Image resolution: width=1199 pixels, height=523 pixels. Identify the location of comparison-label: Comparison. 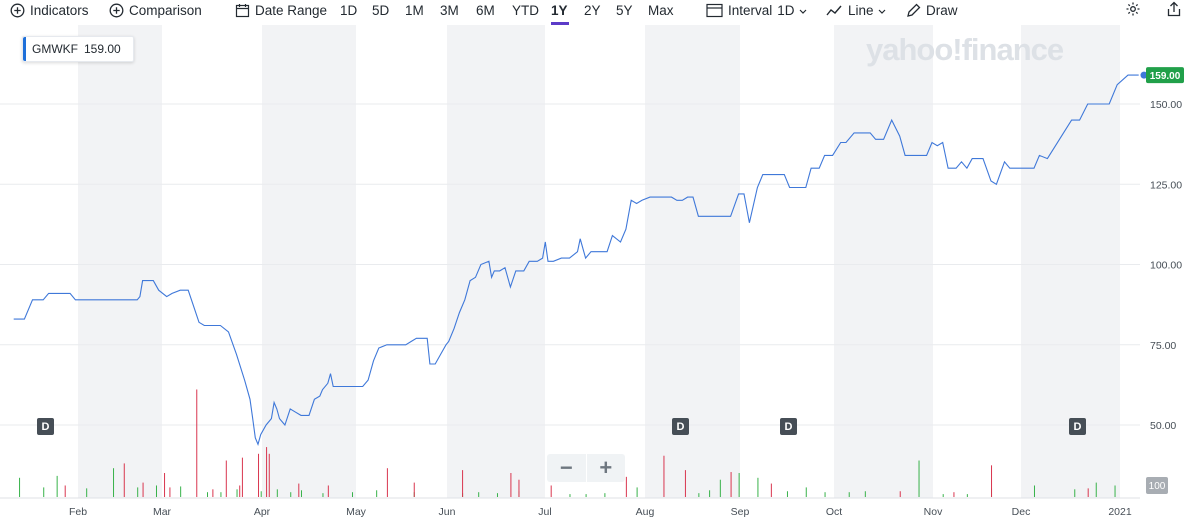
(165, 10).